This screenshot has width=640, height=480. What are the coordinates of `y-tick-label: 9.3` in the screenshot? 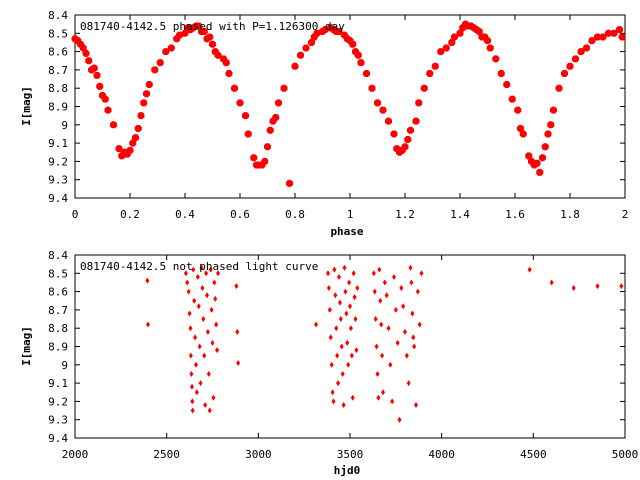 It's located at (58, 420).